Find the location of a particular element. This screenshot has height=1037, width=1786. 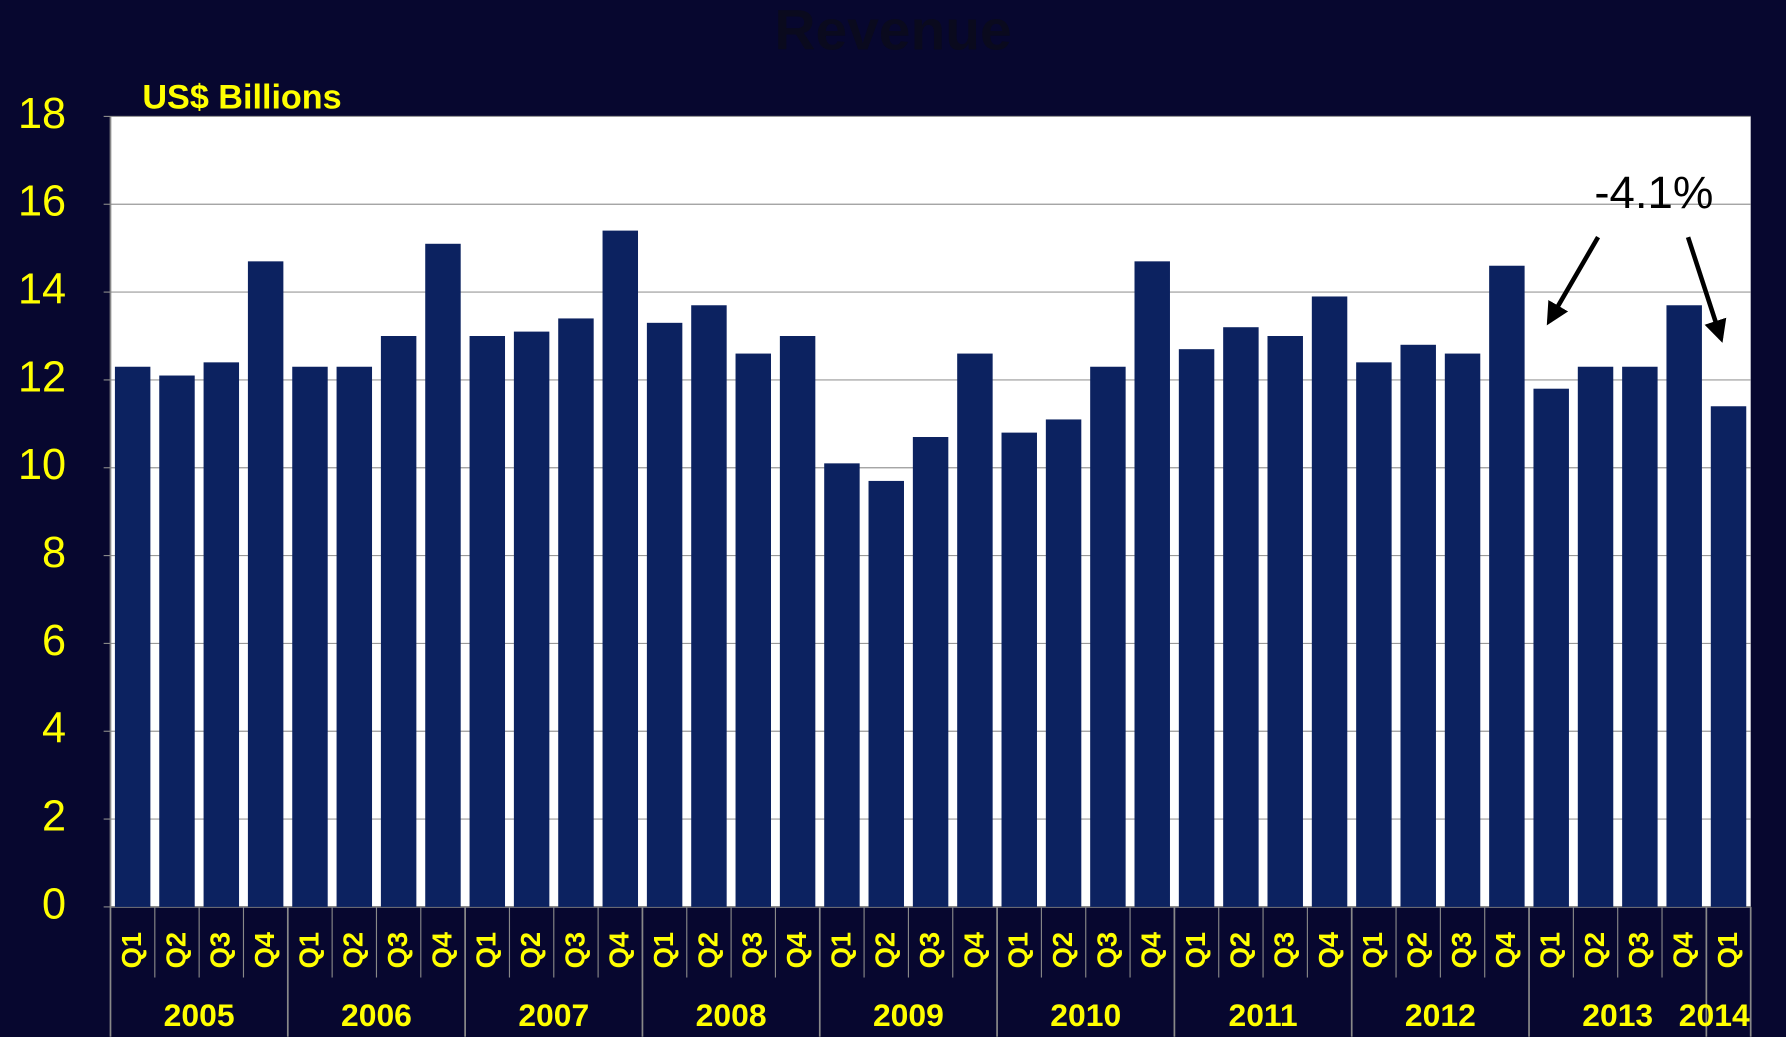

y-tick-label: 12 is located at coordinates (42, 377).